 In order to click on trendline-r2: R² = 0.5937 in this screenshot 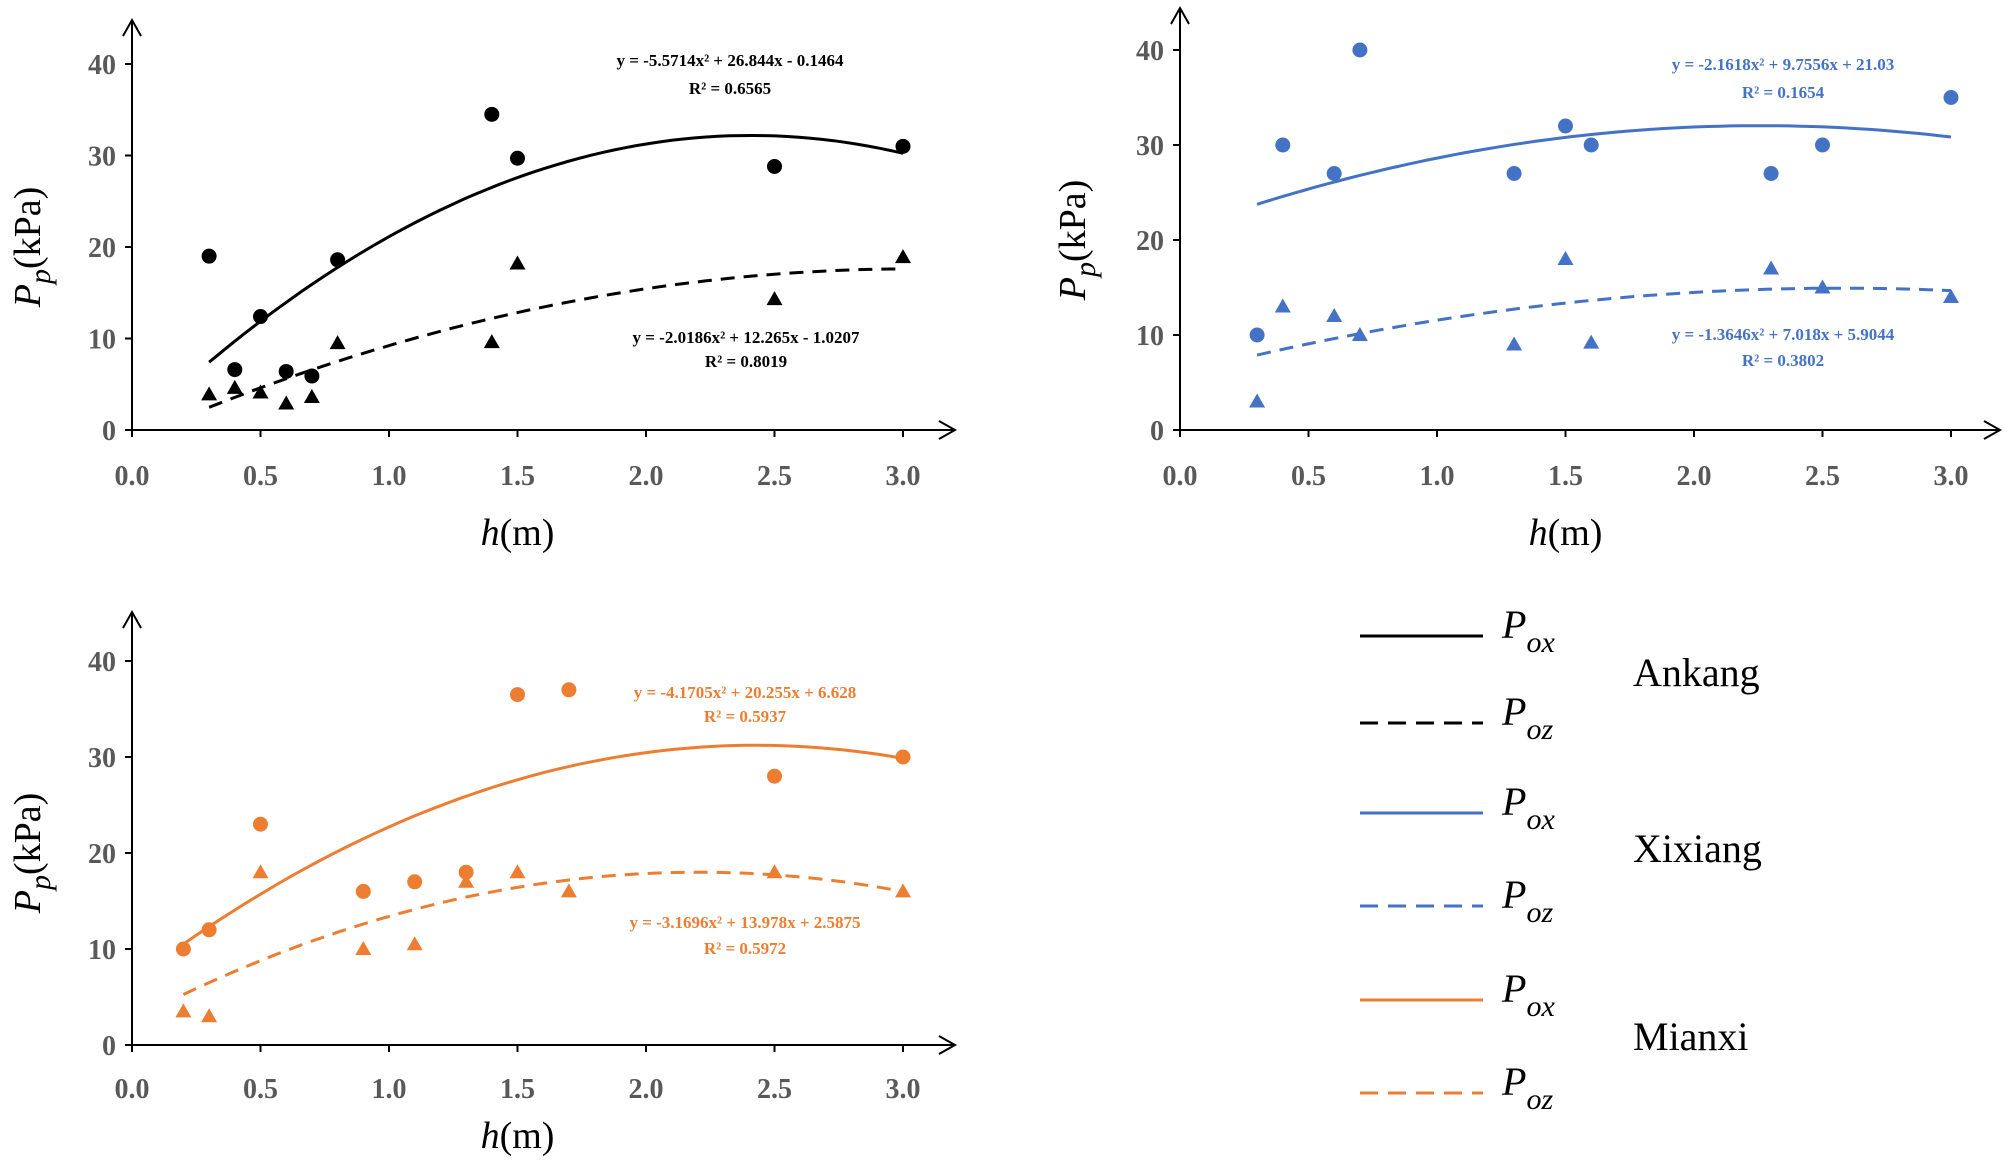, I will do `click(745, 716)`.